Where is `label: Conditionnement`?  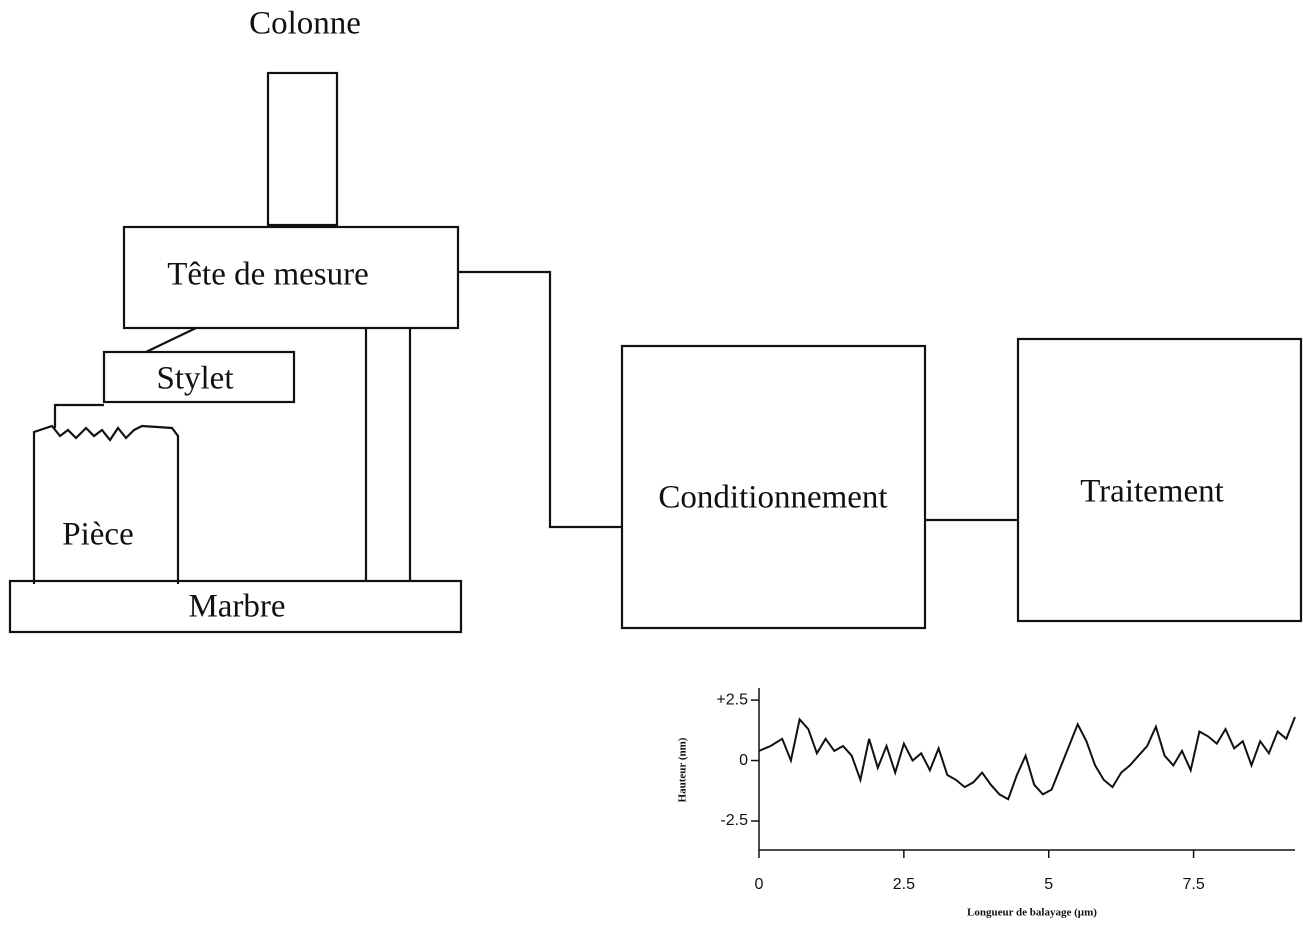 label: Conditionnement is located at coordinates (772, 498).